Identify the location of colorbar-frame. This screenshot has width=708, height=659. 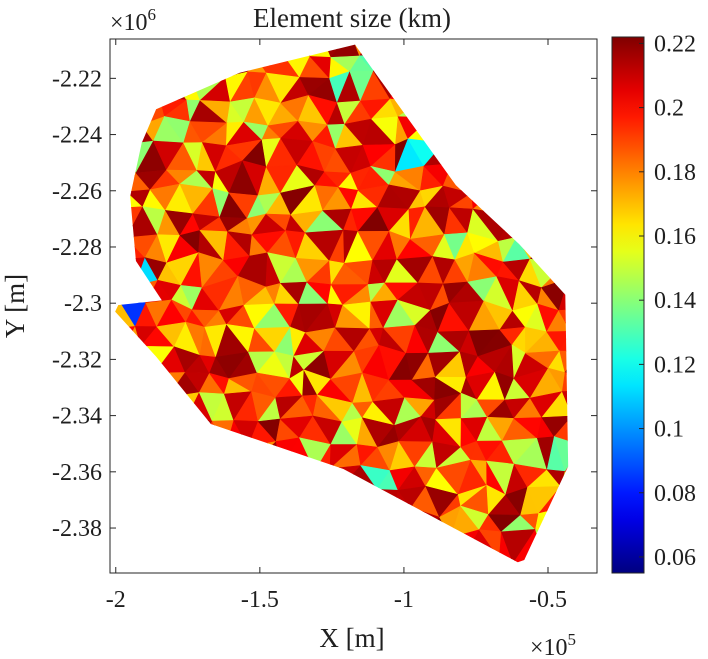
(628, 305).